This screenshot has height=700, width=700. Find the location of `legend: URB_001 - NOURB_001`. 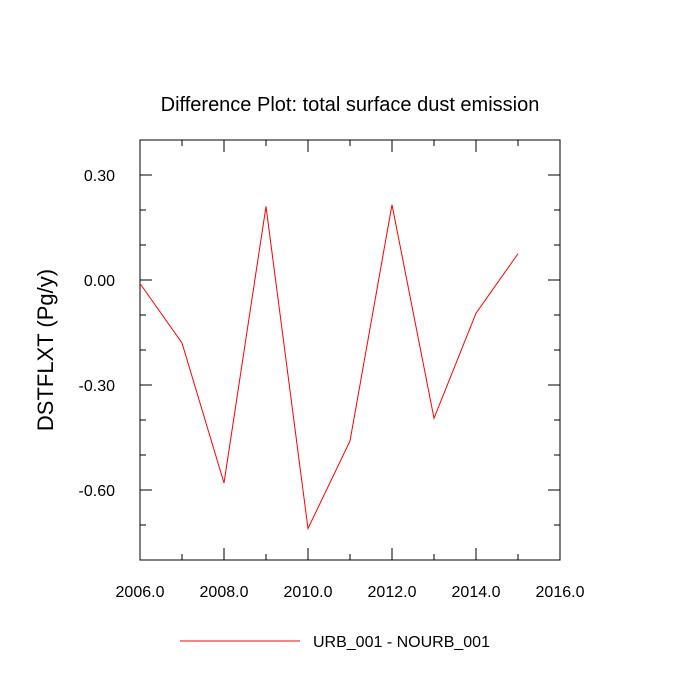

legend: URB_001 - NOURB_001 is located at coordinates (335, 642).